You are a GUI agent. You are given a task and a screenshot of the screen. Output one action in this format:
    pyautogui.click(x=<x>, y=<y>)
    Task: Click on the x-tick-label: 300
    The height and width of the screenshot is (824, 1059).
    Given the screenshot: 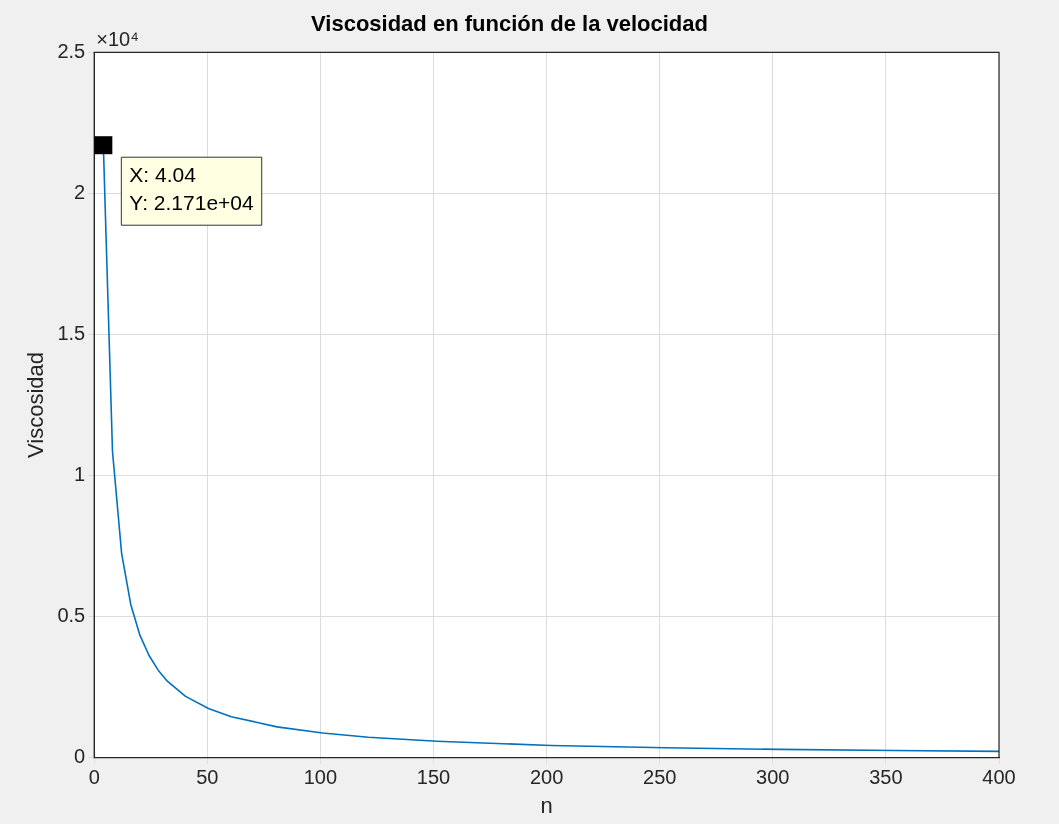 What is the action you would take?
    pyautogui.click(x=773, y=777)
    